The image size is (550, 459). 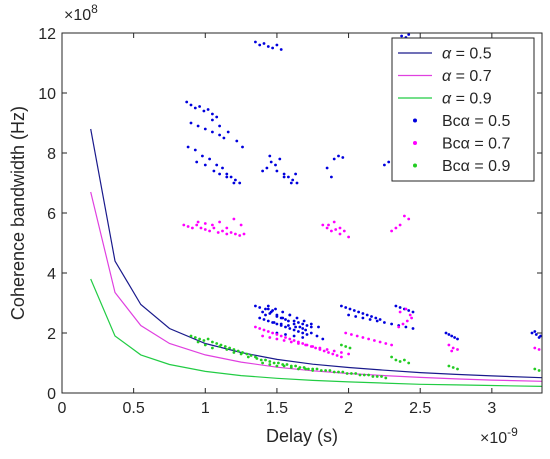 I want to click on y-exponent-base: ×10, so click(x=77, y=15).